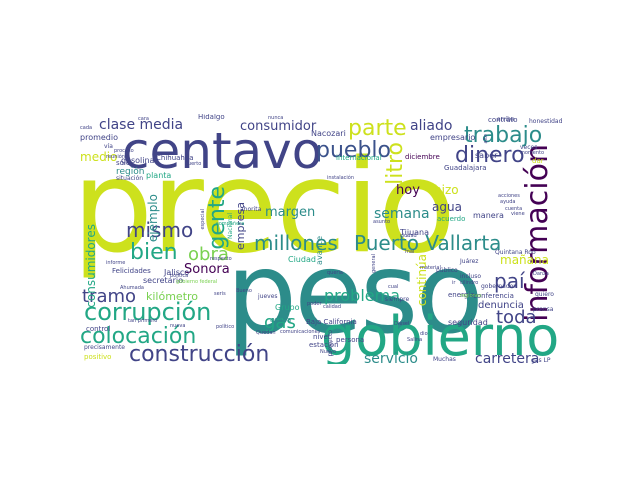 This screenshot has height=480, width=640. What do you see at coordinates (446, 190) in the screenshot?
I see `word: hizo` at bounding box center [446, 190].